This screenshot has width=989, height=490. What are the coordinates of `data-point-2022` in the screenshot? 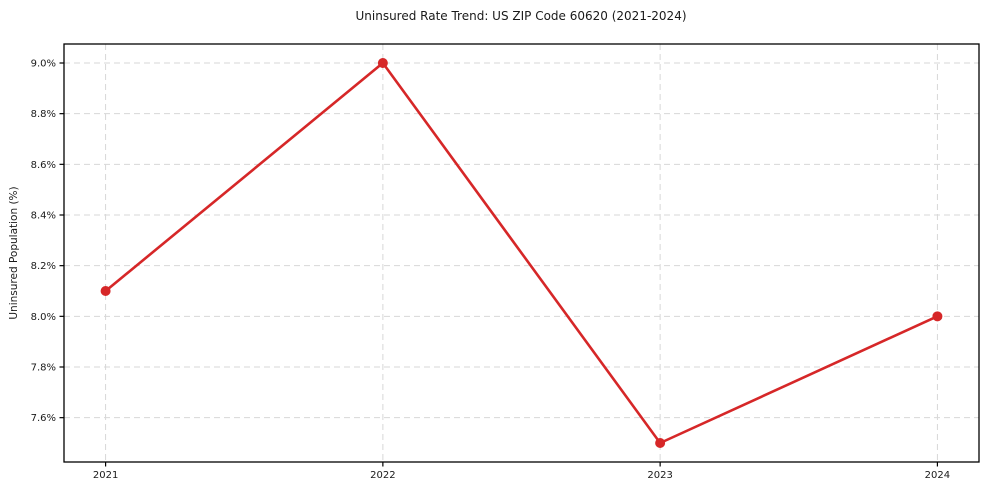 It's located at (382, 63).